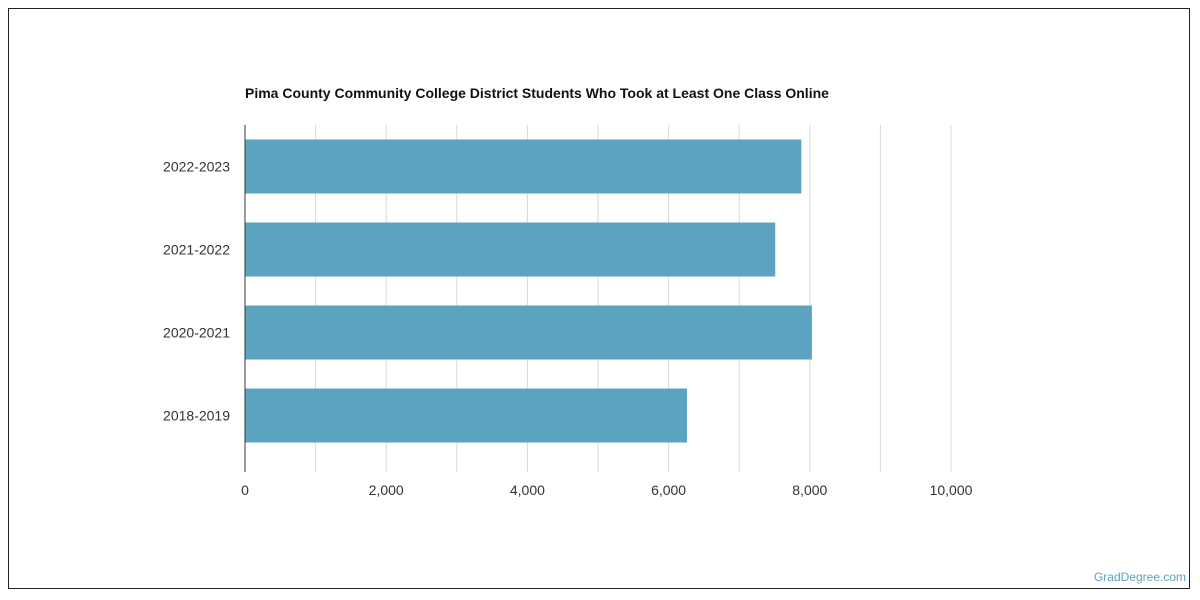  I want to click on category-label: 2021-2022, so click(196, 250).